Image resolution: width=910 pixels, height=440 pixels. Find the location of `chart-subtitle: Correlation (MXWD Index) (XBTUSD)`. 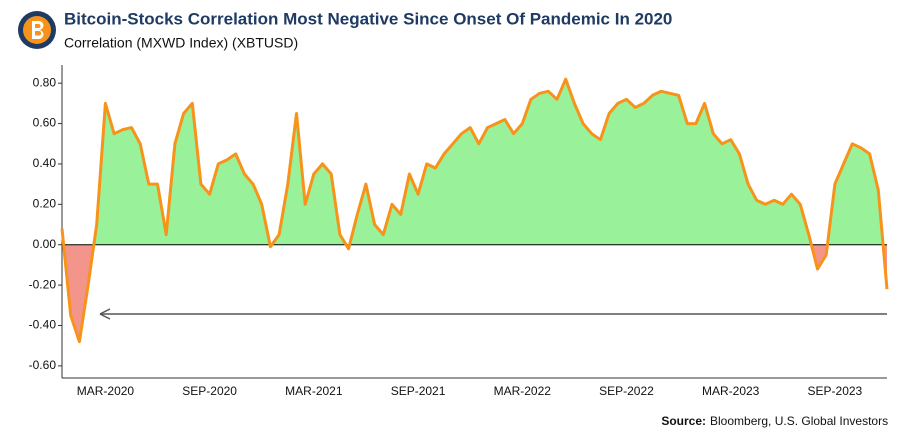

chart-subtitle: Correlation (MXWD Index) (XBTUSD) is located at coordinates (181, 43).